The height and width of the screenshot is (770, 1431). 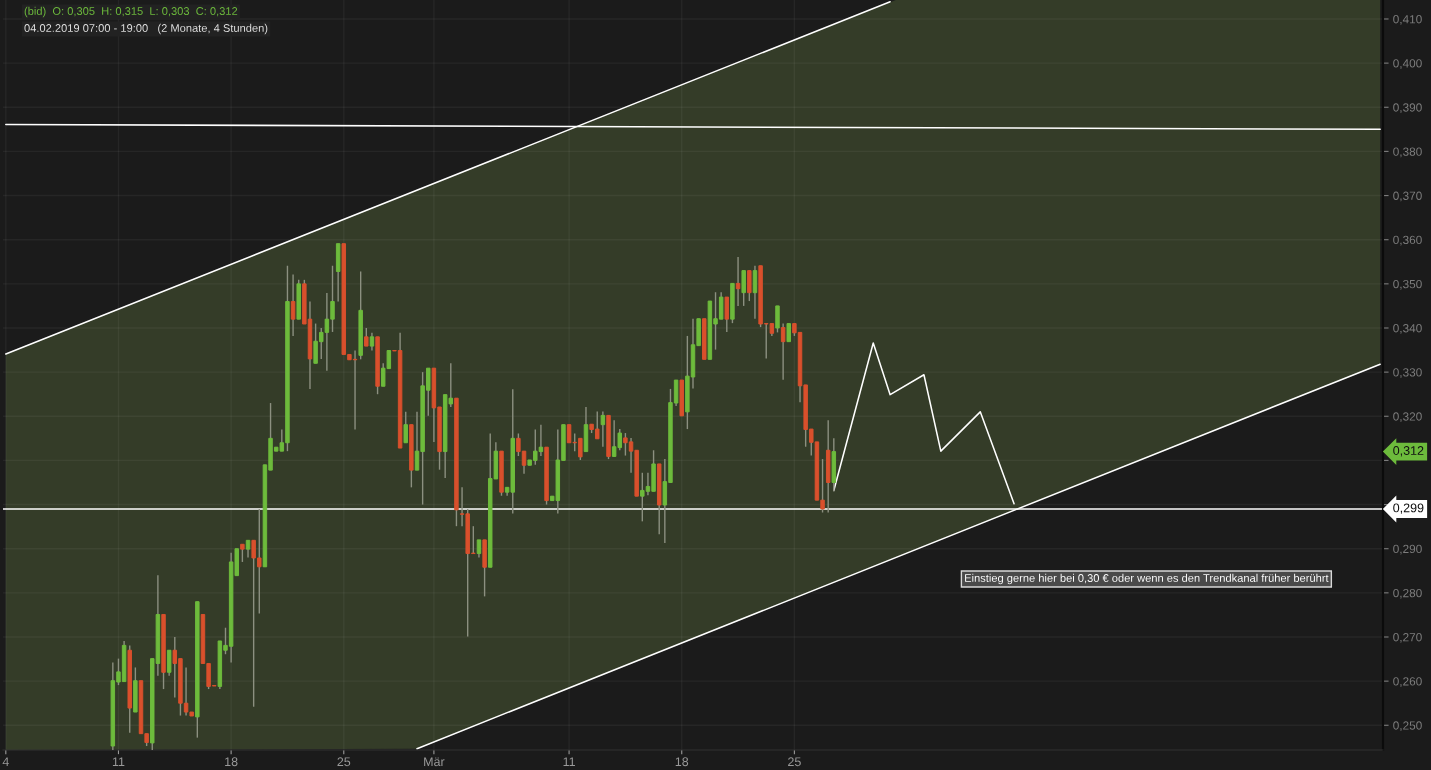 I want to click on y-tick-label: 0,330, so click(x=1407, y=373).